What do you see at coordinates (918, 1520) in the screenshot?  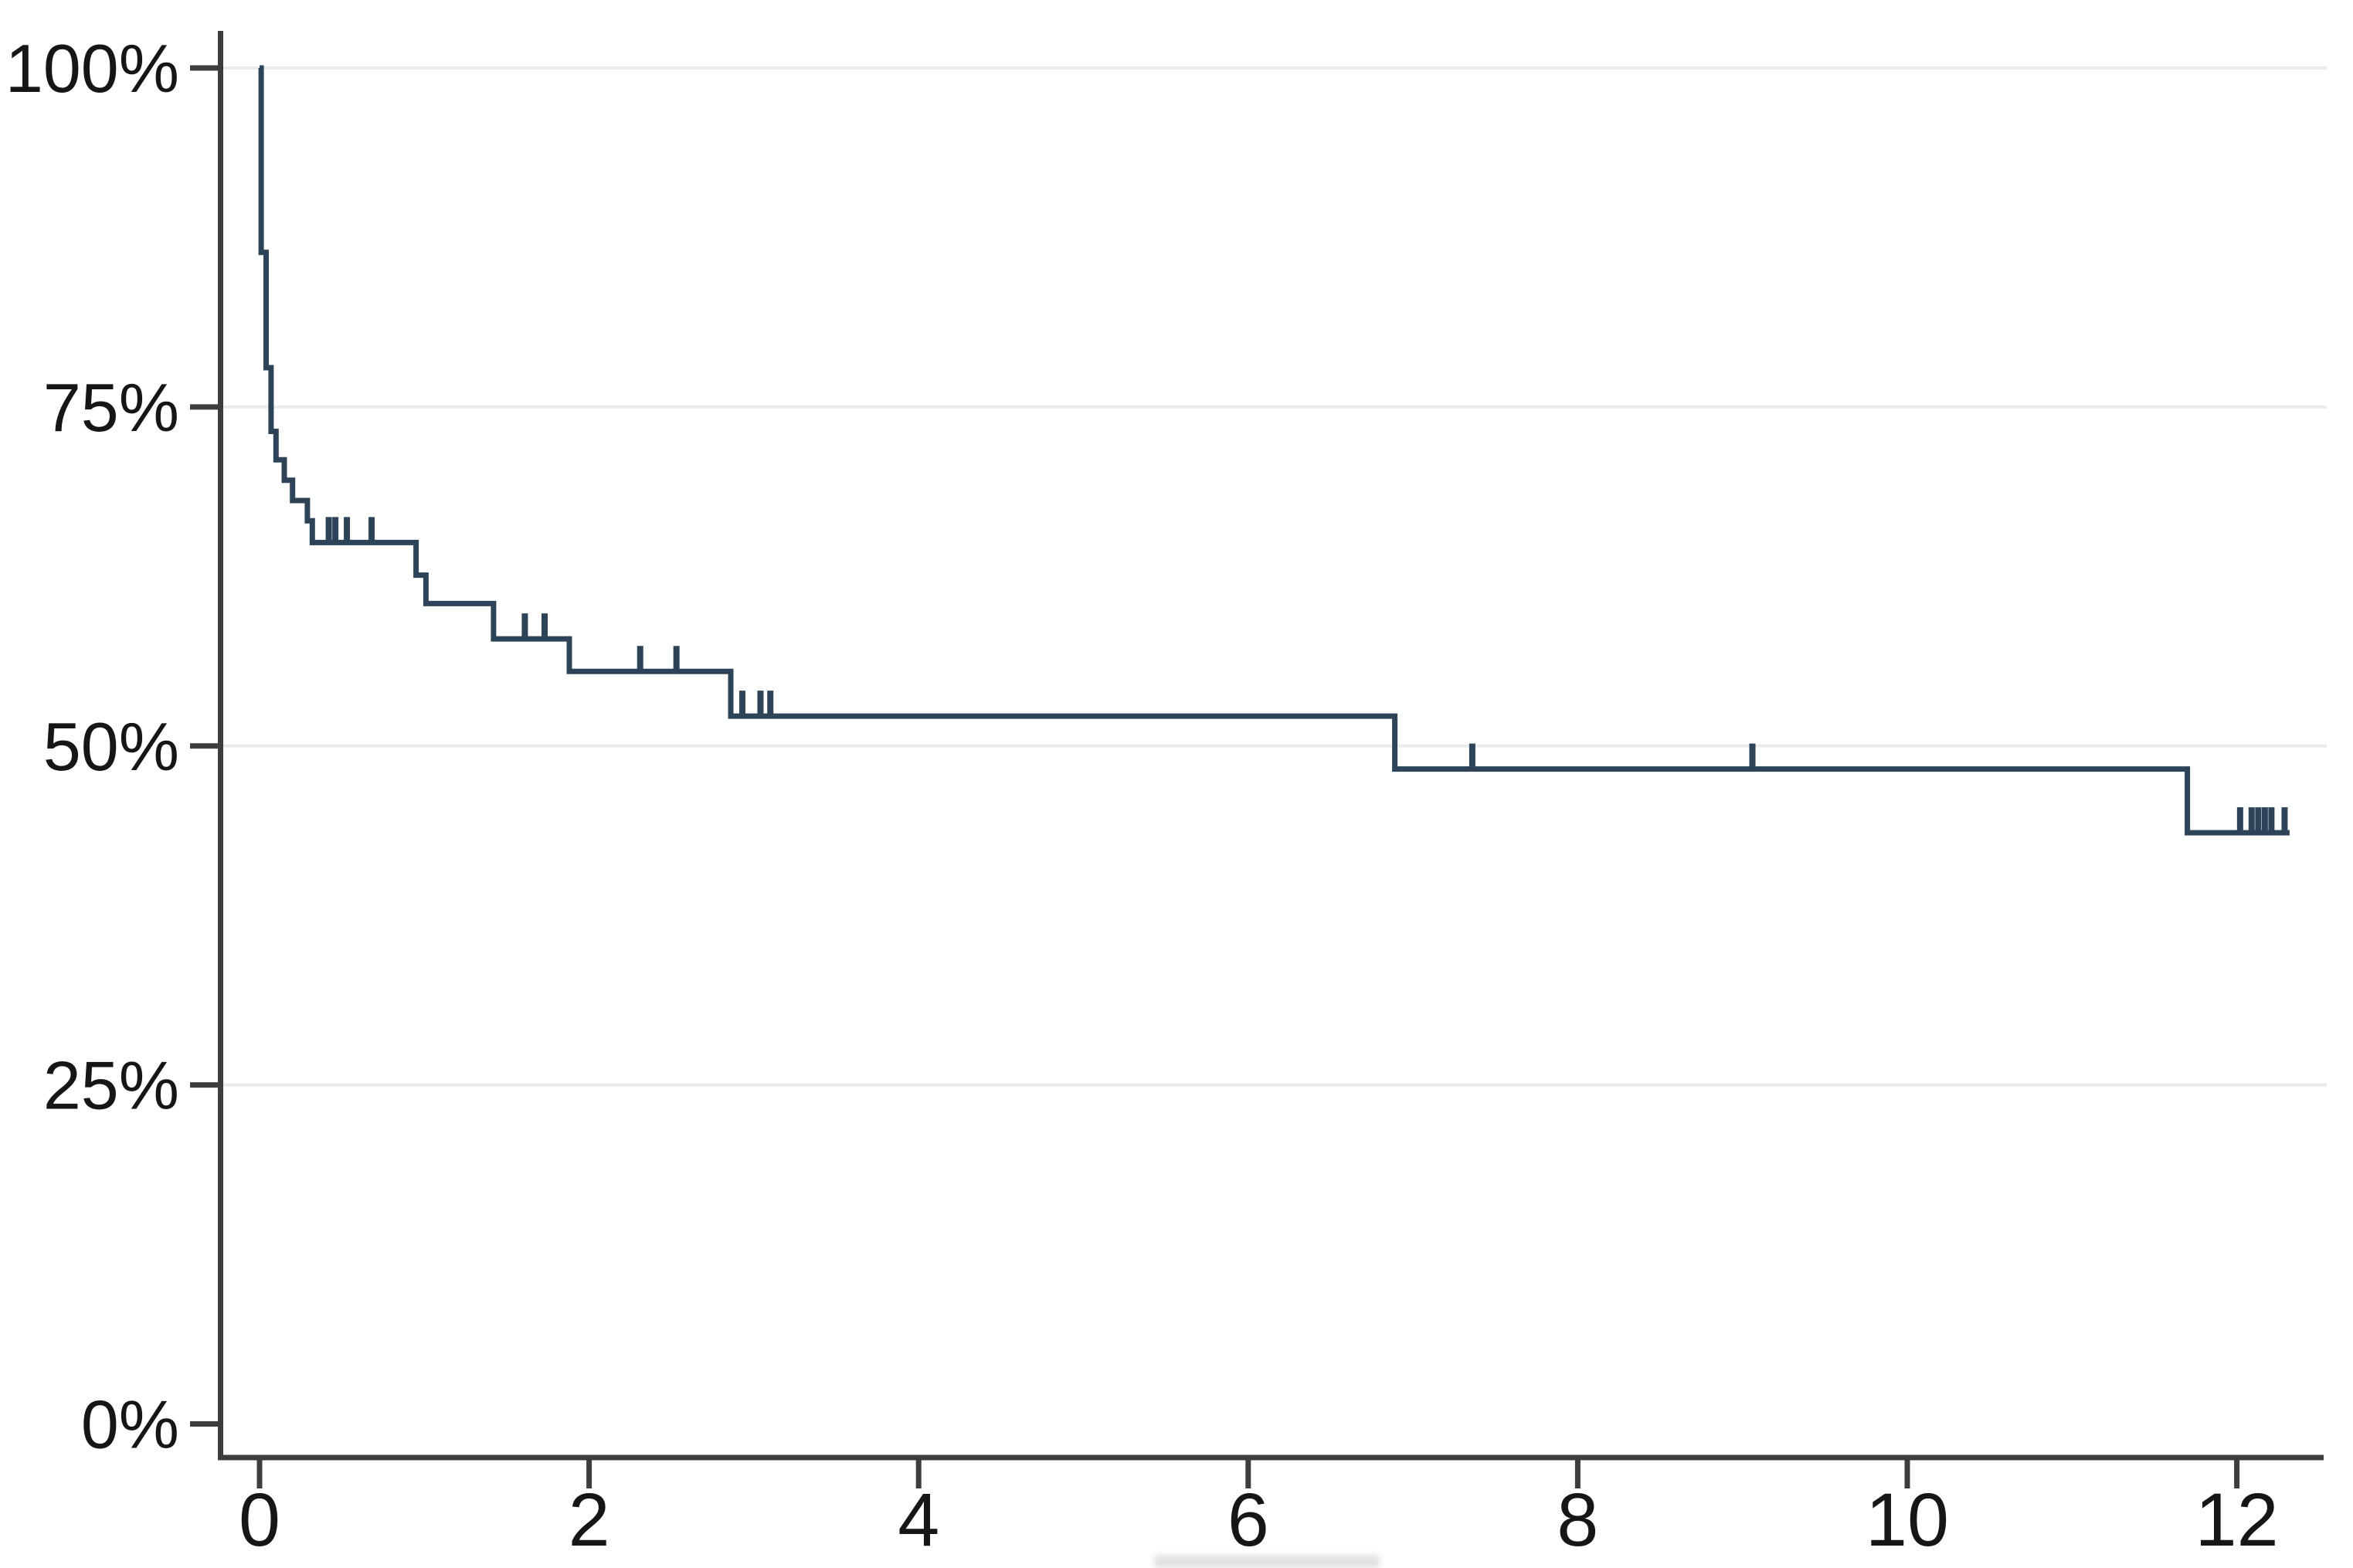 I see `x-tick-label: 4` at bounding box center [918, 1520].